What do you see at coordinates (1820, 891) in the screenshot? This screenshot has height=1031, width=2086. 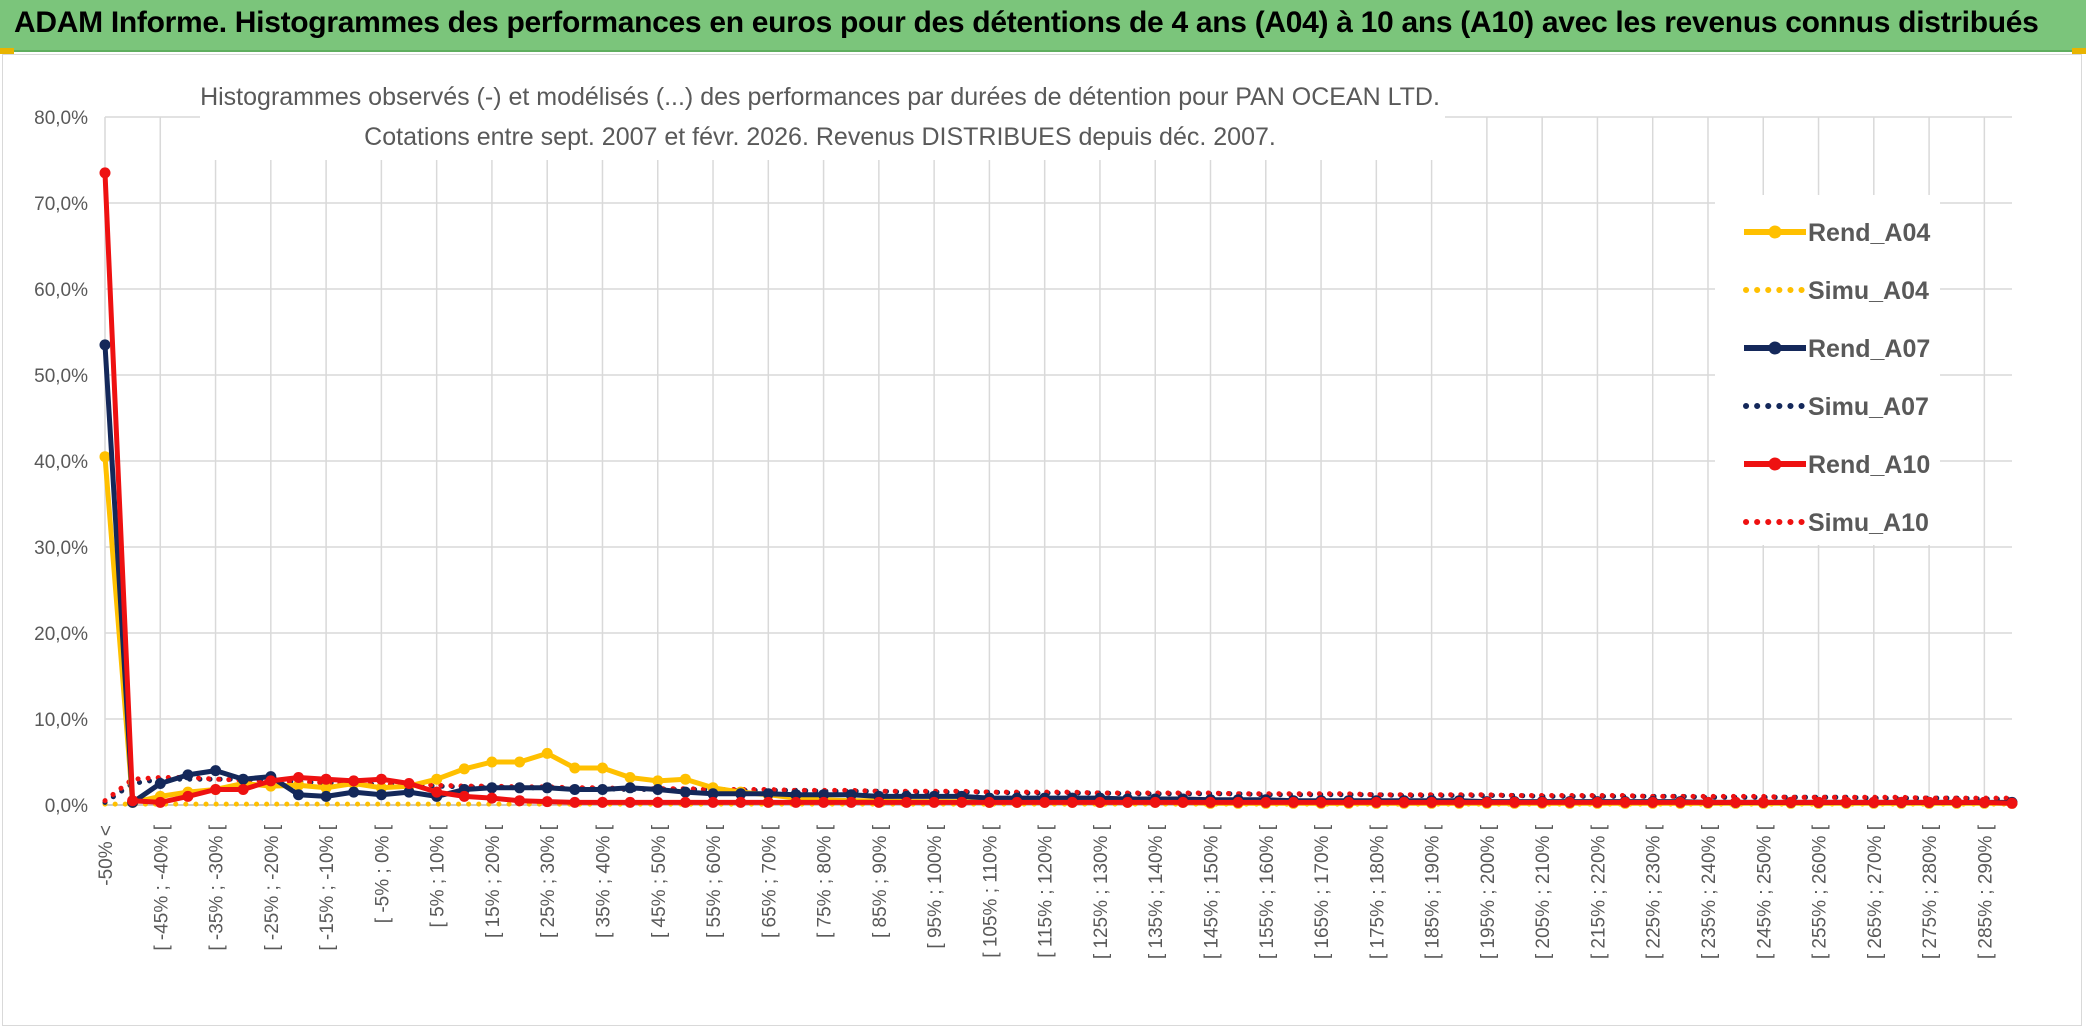 I see `x-tick-label: [ 255% ; 260% [` at bounding box center [1820, 891].